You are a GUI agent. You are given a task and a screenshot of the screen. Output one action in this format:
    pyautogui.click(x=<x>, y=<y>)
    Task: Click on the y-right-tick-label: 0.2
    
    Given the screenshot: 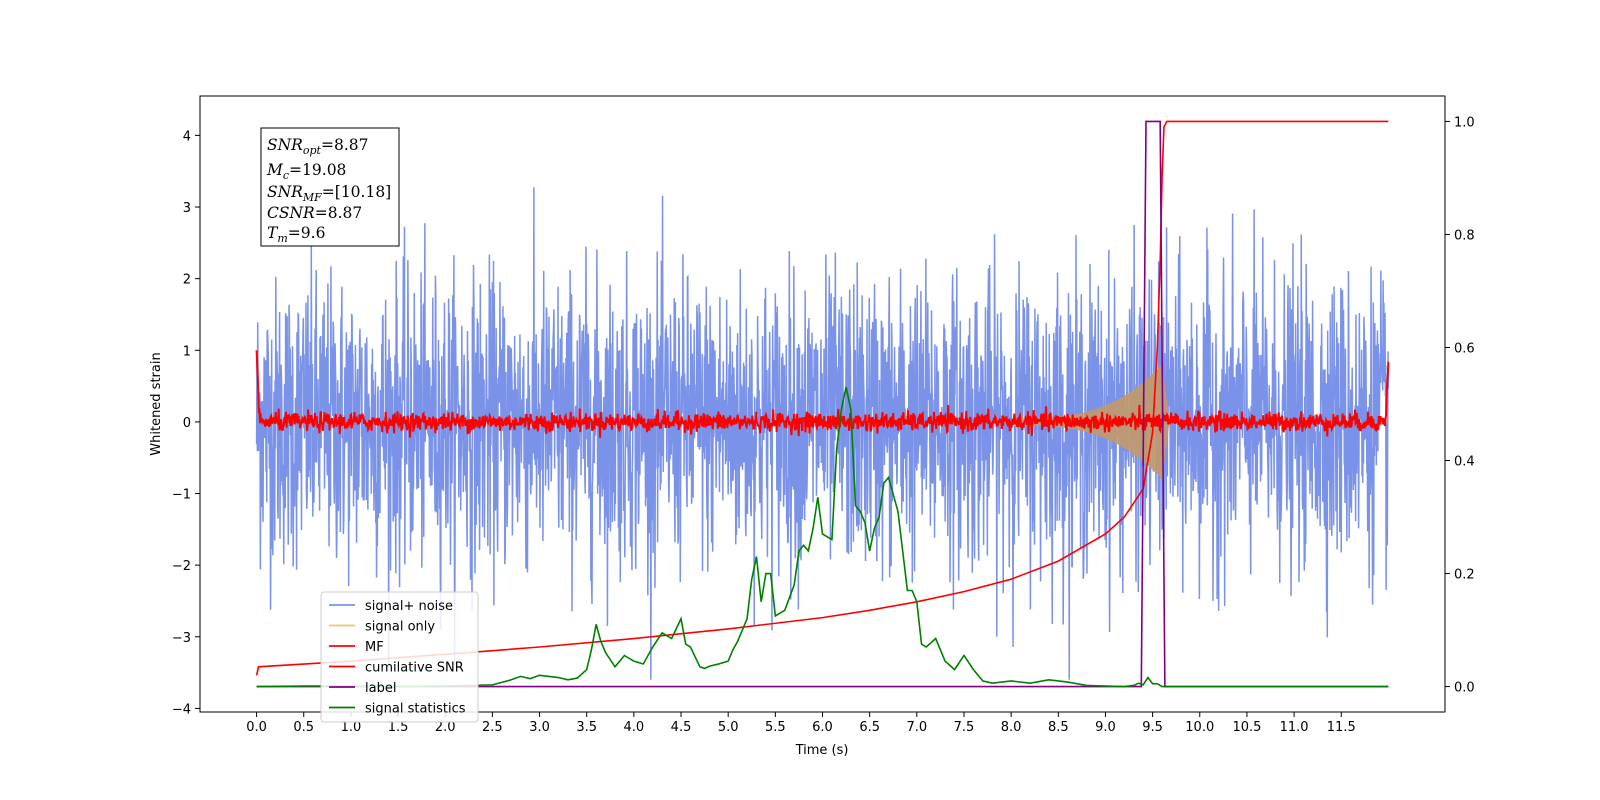 What is the action you would take?
    pyautogui.click(x=1464, y=575)
    